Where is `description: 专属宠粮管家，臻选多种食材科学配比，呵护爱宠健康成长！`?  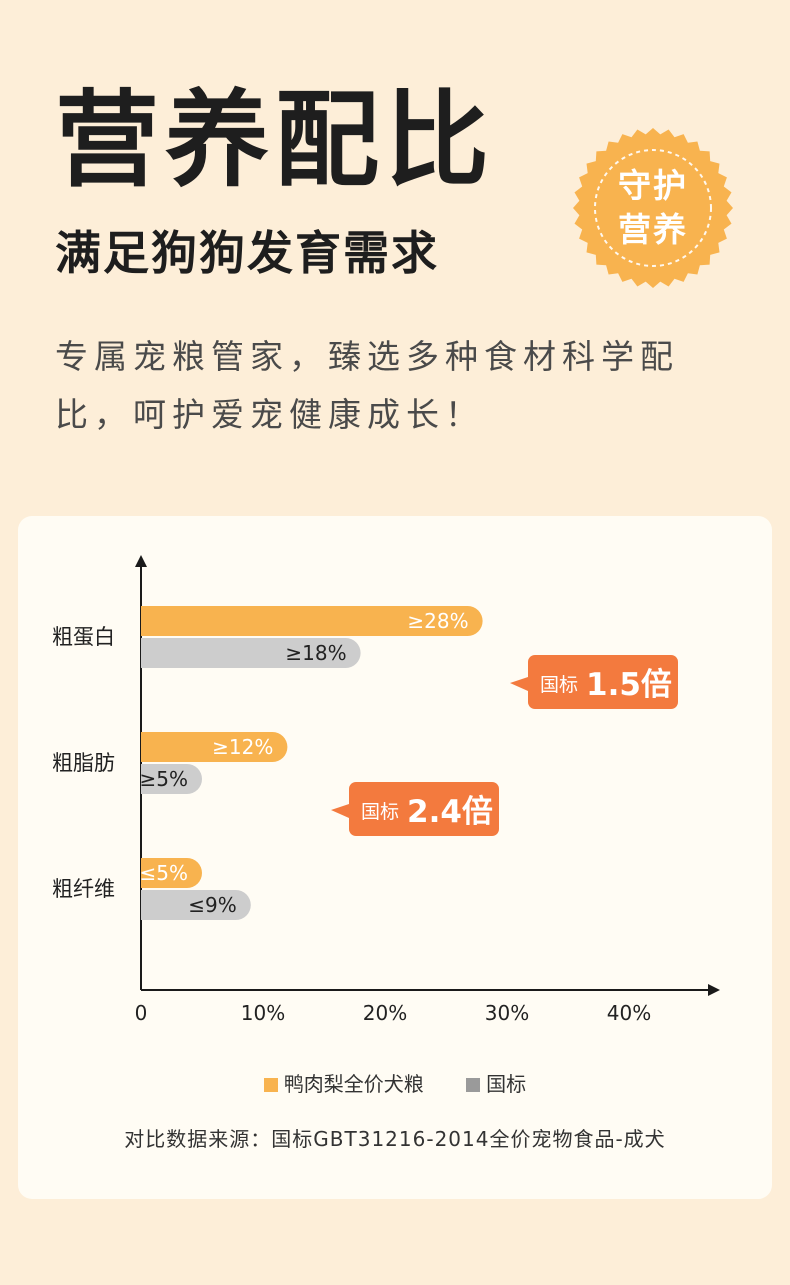
description: 专属宠粮管家，臻选多种食材科学配比，呵护爱宠健康成长！ is located at coordinates (367, 385).